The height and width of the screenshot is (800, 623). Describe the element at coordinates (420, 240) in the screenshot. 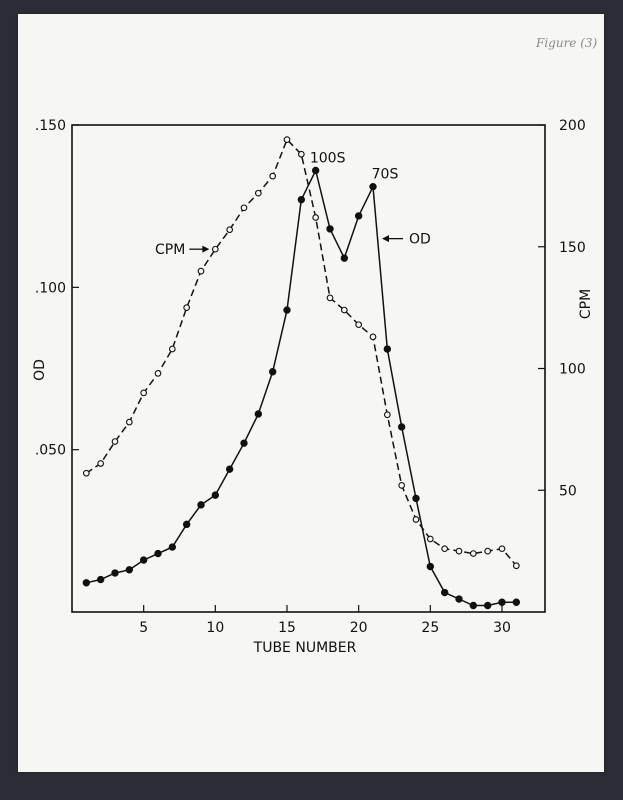

I see `annotation-label: OD` at that location.